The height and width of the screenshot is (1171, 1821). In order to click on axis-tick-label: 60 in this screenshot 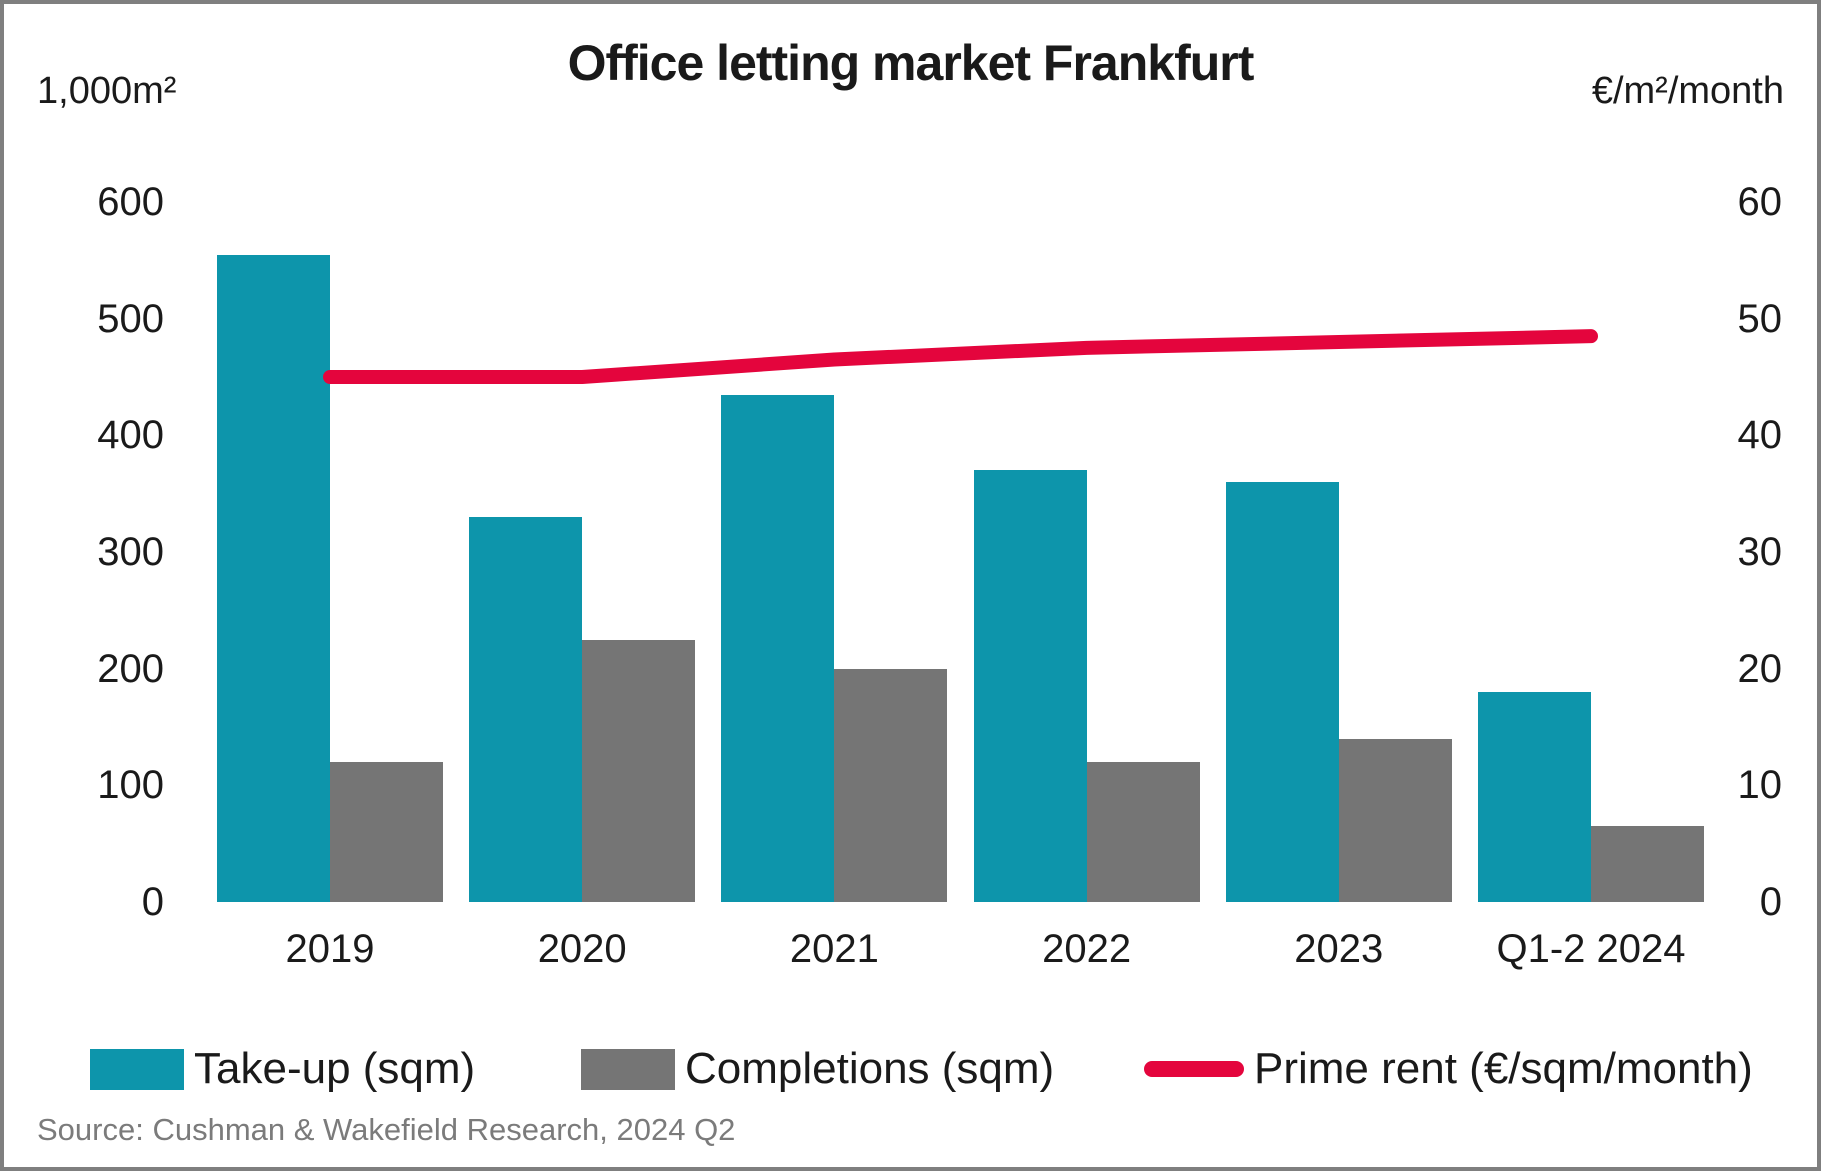, I will do `click(1760, 202)`.